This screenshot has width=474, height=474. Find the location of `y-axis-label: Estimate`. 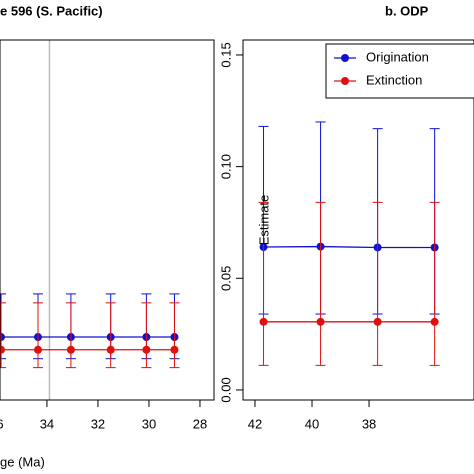

y-axis-label: Estimate is located at coordinates (263, 220).